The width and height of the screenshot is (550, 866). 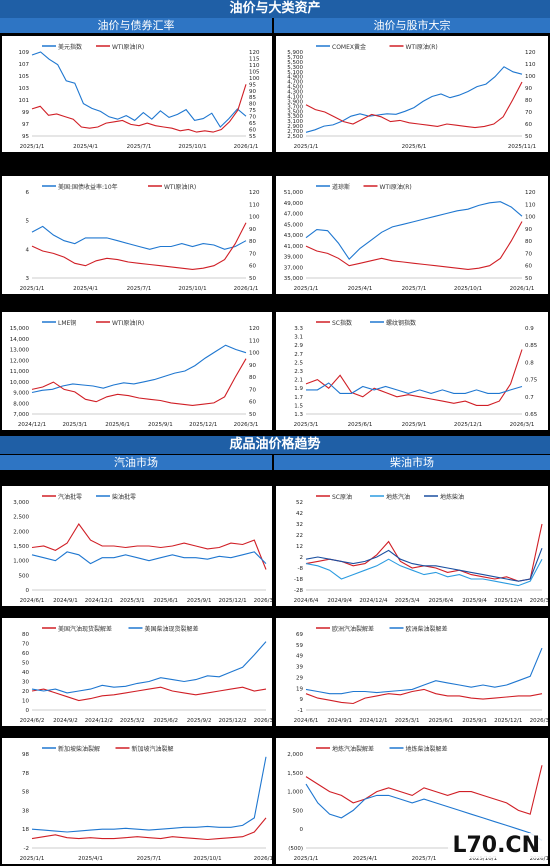 What do you see at coordinates (25, 654) in the screenshot?
I see `ytick-left-c9-6: 60` at bounding box center [25, 654].